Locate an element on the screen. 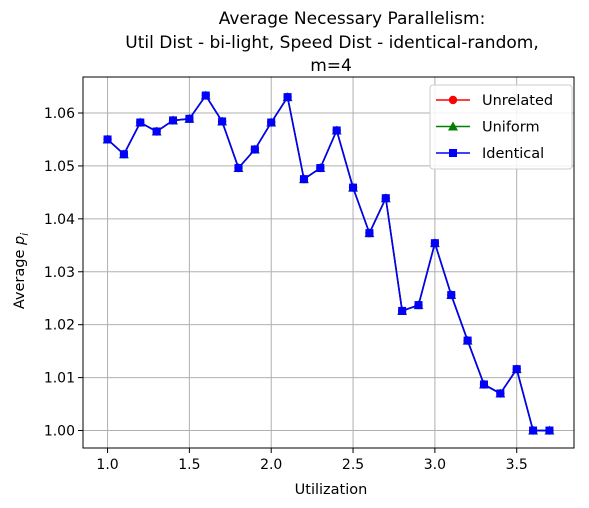  y-axis-ticks: 1.00 1.01 1.02 1.03 1.04 1.05 1.06 is located at coordinates (63, 273).